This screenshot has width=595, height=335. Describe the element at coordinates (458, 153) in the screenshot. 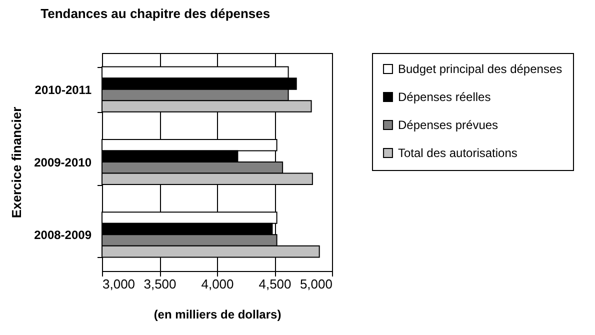

I see `legend-label: Total des autorisations` at that location.